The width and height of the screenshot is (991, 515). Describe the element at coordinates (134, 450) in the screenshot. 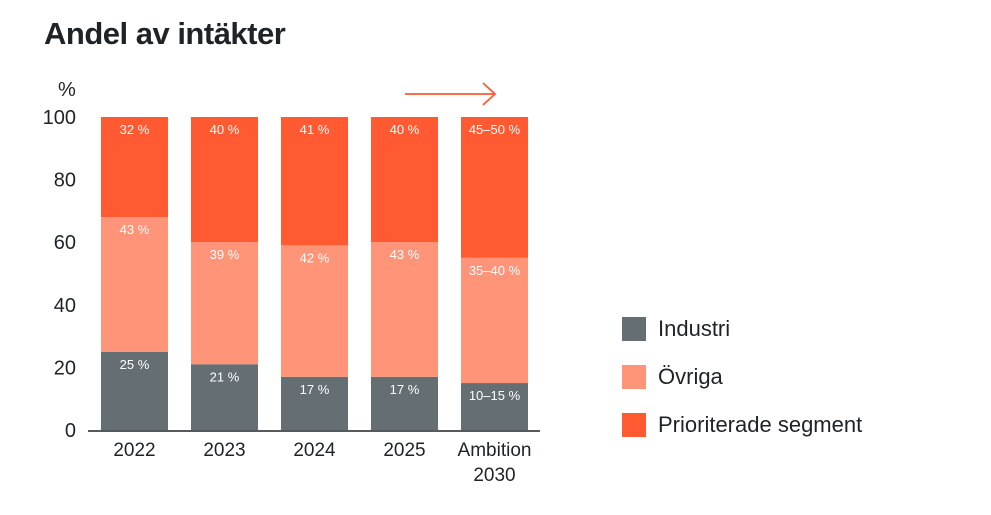

I see `x-tick-label: 2022` at that location.